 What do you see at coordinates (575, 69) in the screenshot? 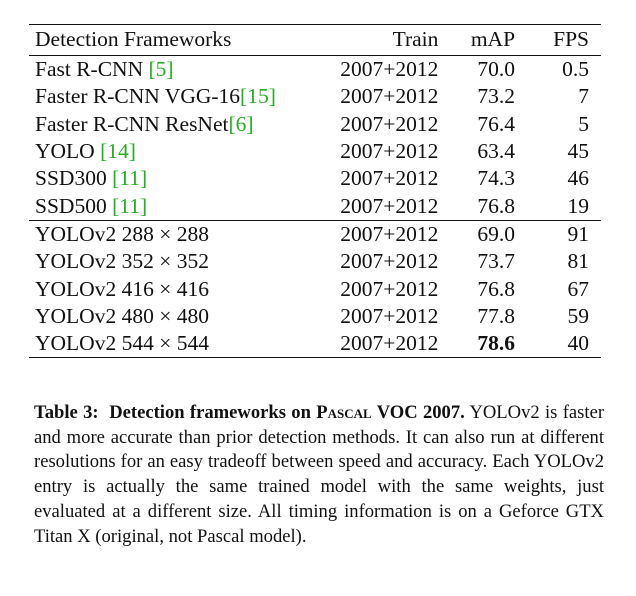
I see `fps-cell: 0.5` at bounding box center [575, 69].